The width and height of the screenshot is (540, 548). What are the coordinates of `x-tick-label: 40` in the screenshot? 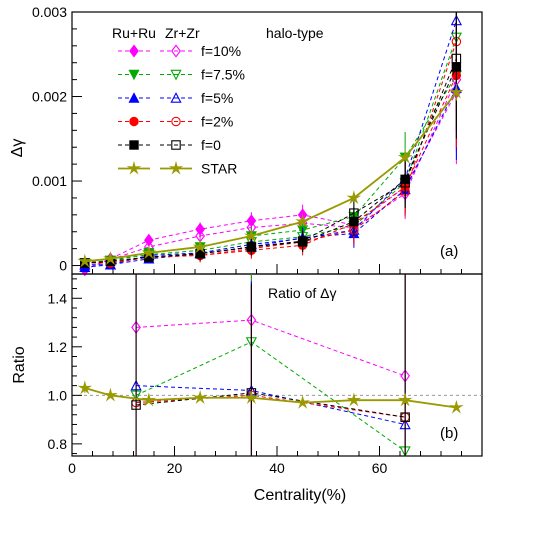 It's located at (277, 468).